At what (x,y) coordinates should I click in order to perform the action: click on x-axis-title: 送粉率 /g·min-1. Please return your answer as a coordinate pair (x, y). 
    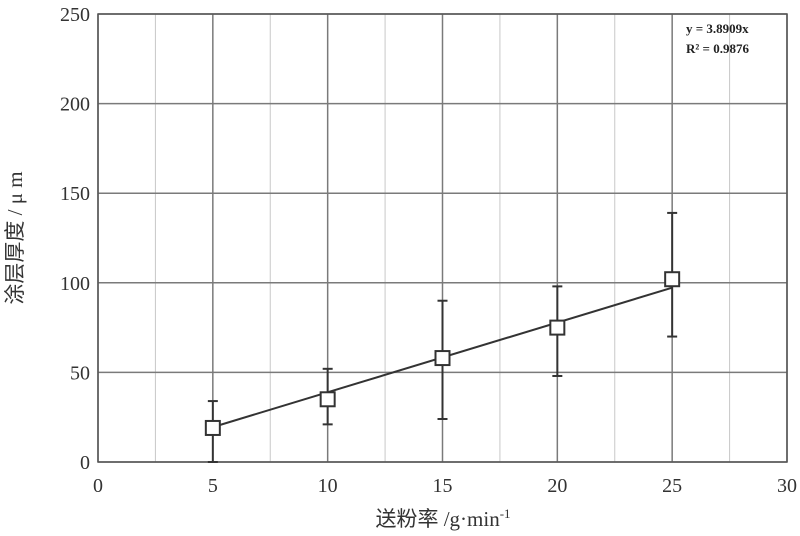
    Looking at the image, I should click on (442, 518).